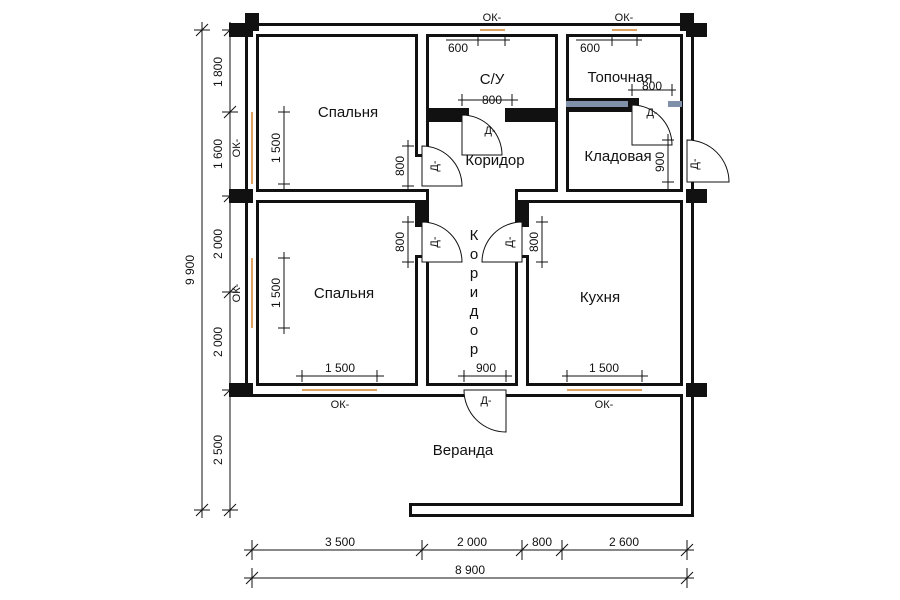 The height and width of the screenshot is (600, 900). Describe the element at coordinates (492, 79) in the screenshot. I see `room-bath: С/У` at that location.